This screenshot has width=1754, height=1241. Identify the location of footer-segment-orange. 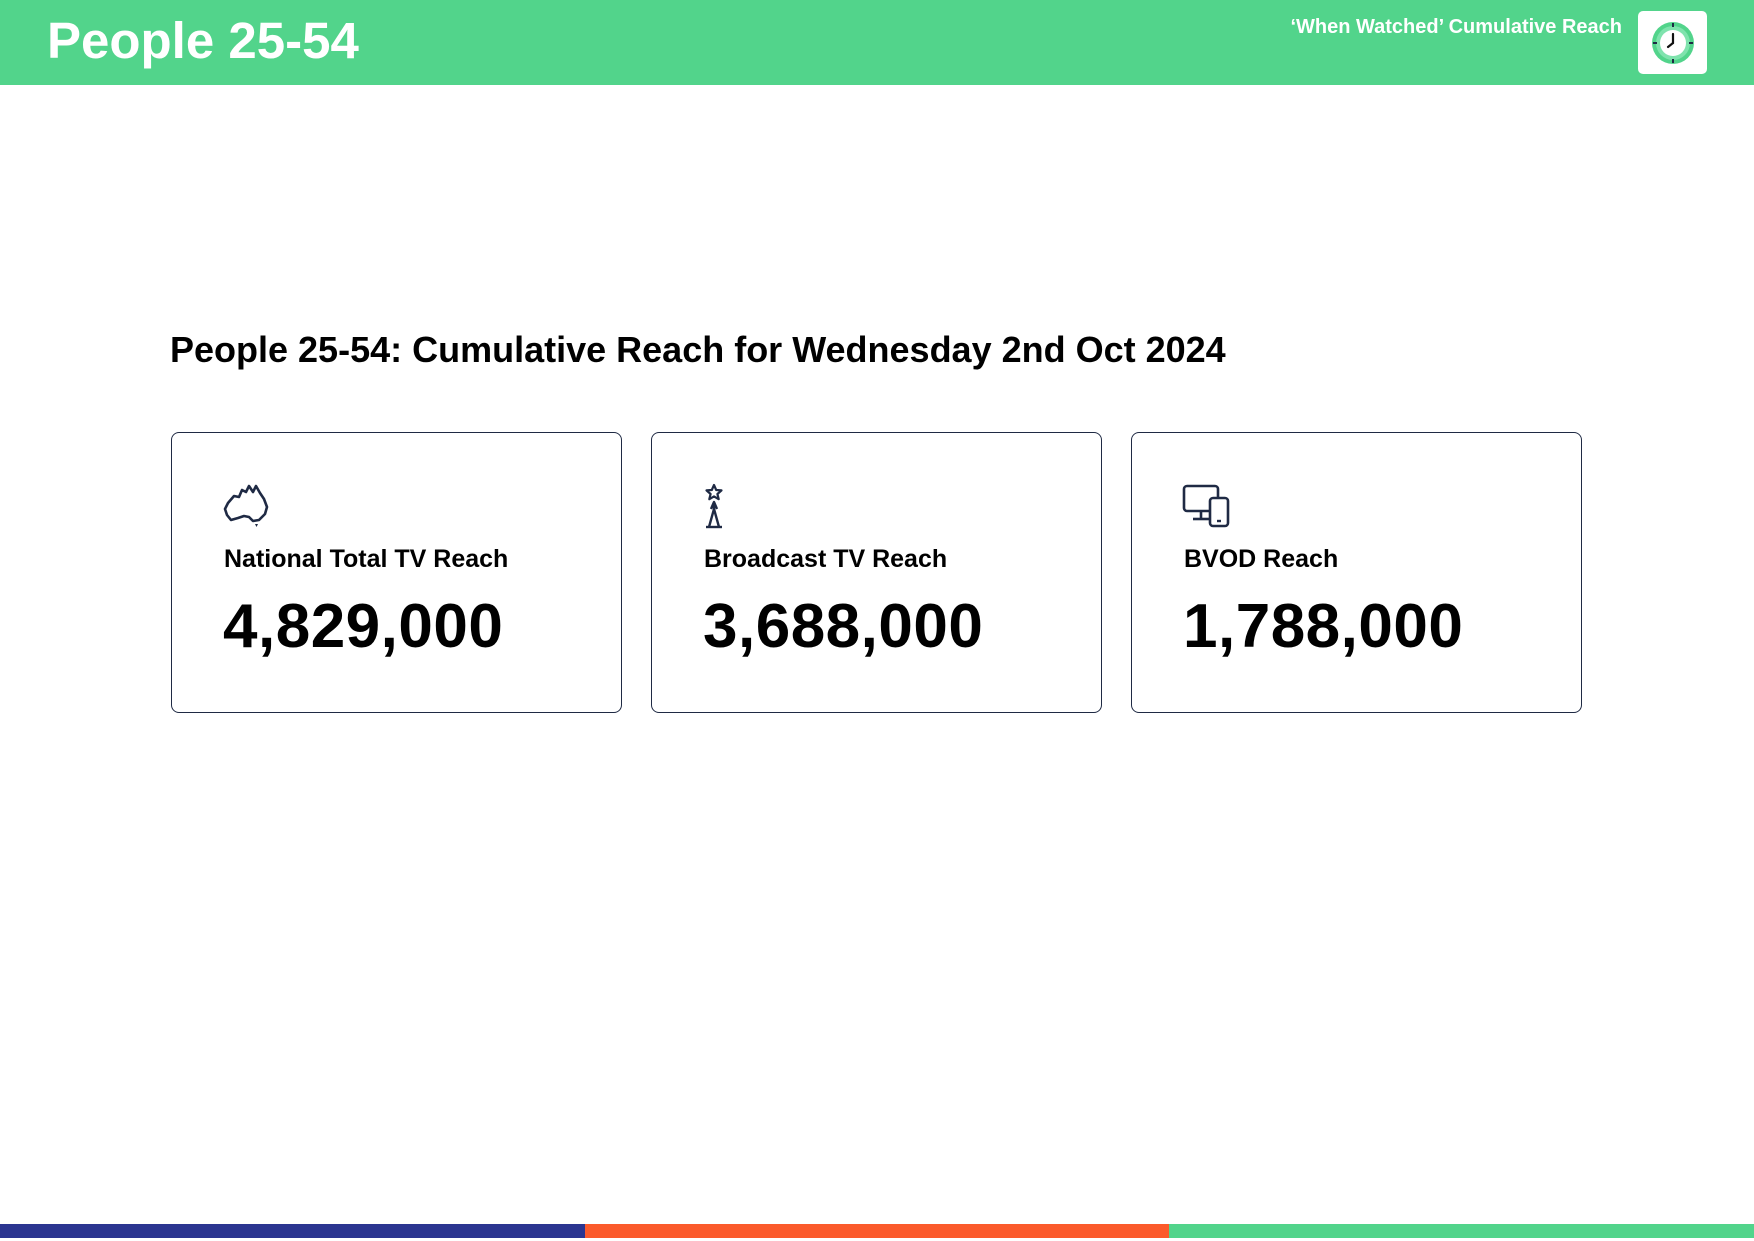
(877, 1231).